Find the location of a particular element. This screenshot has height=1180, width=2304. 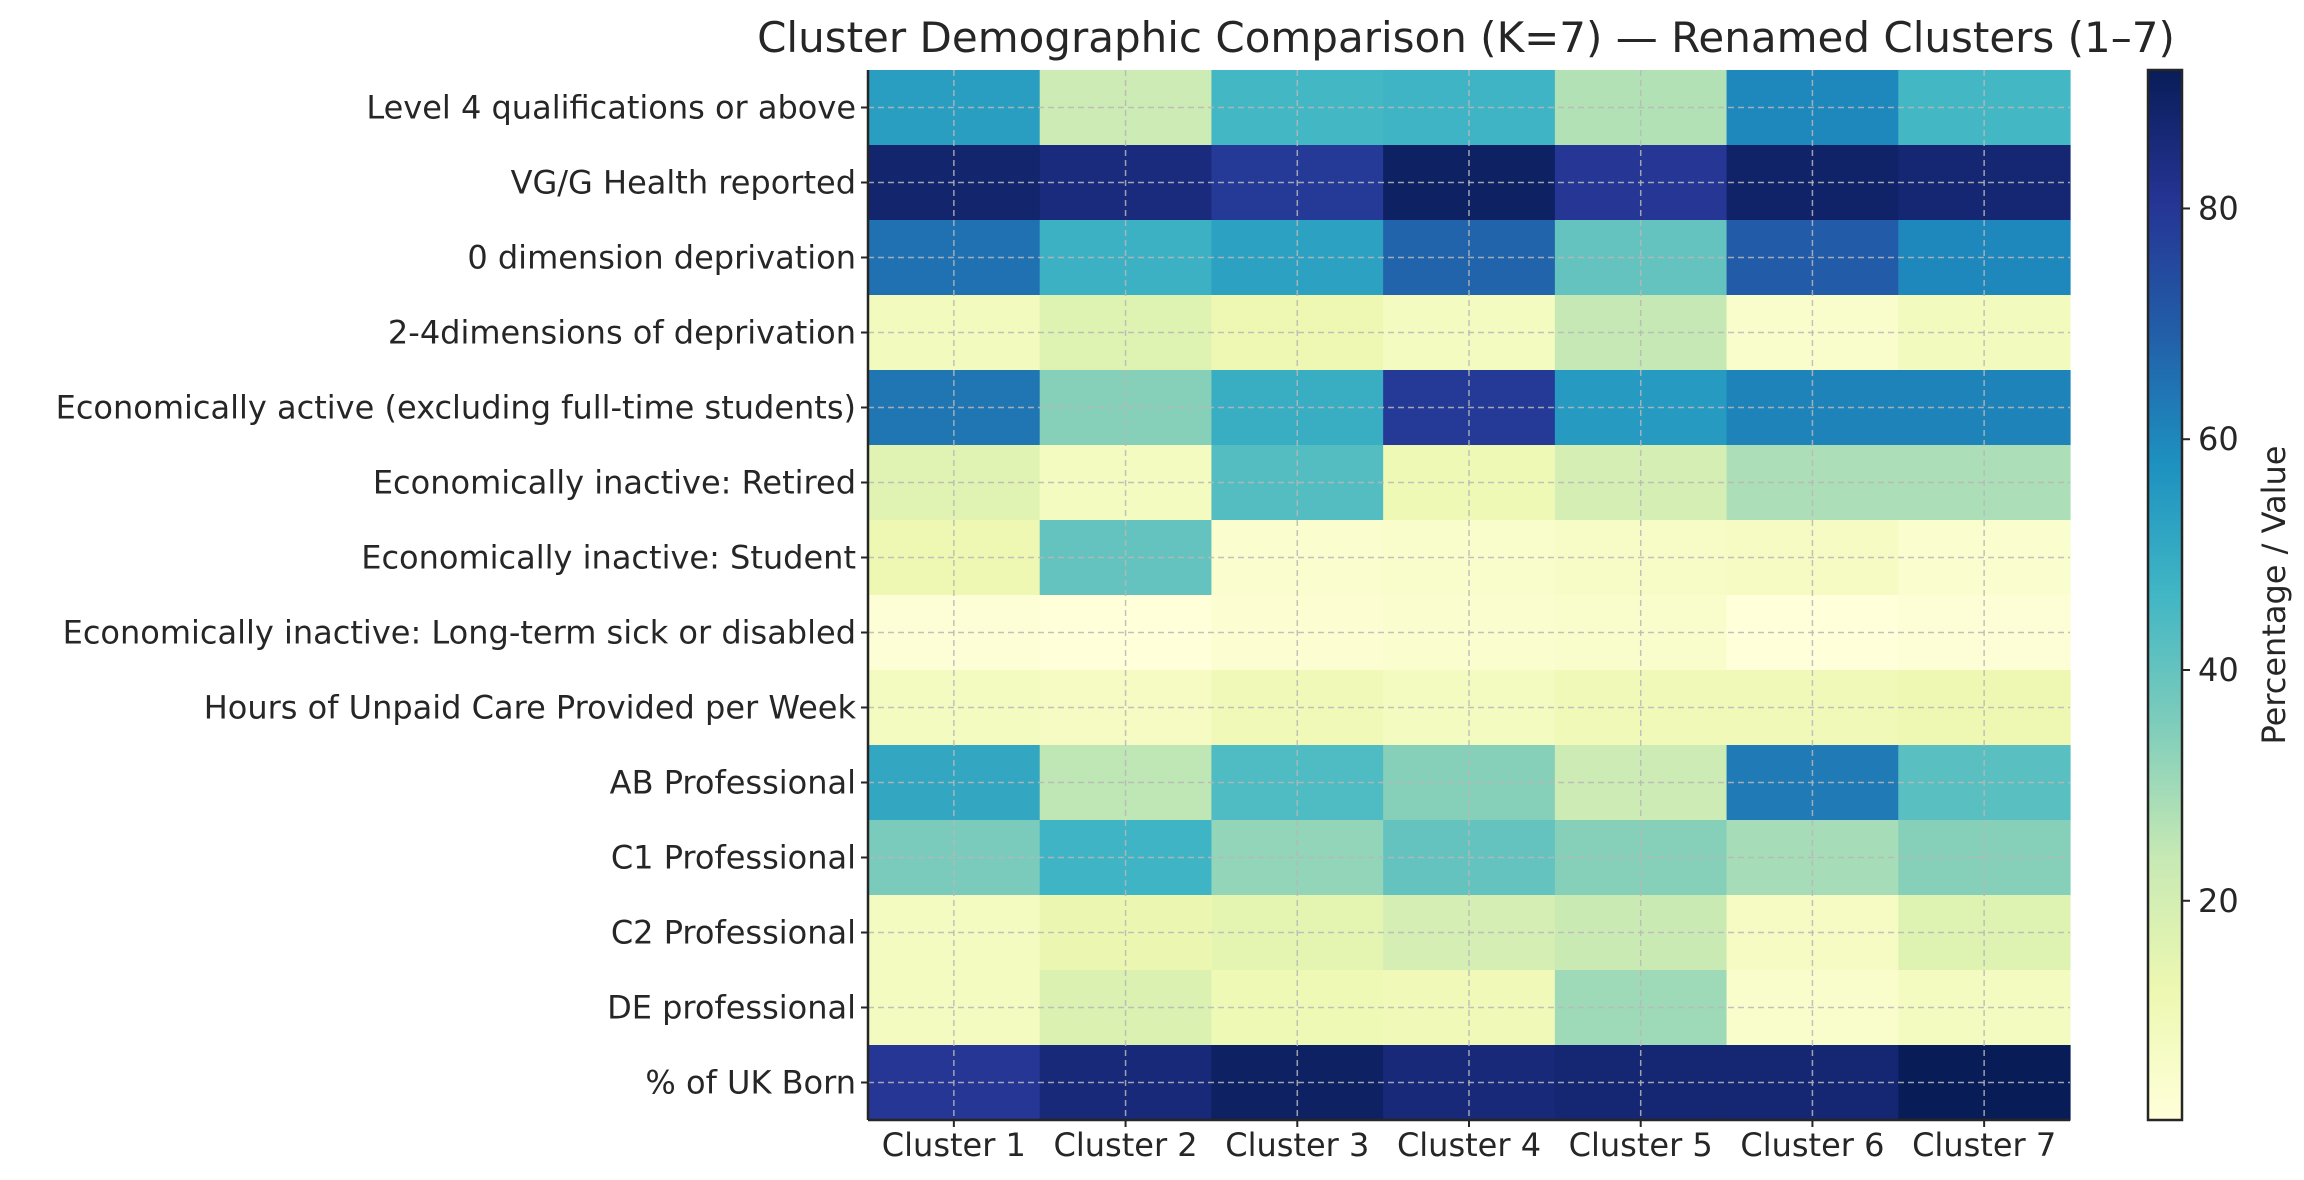

colorbar: 20 40 60 80 Percentage / Value is located at coordinates (2219, 595).